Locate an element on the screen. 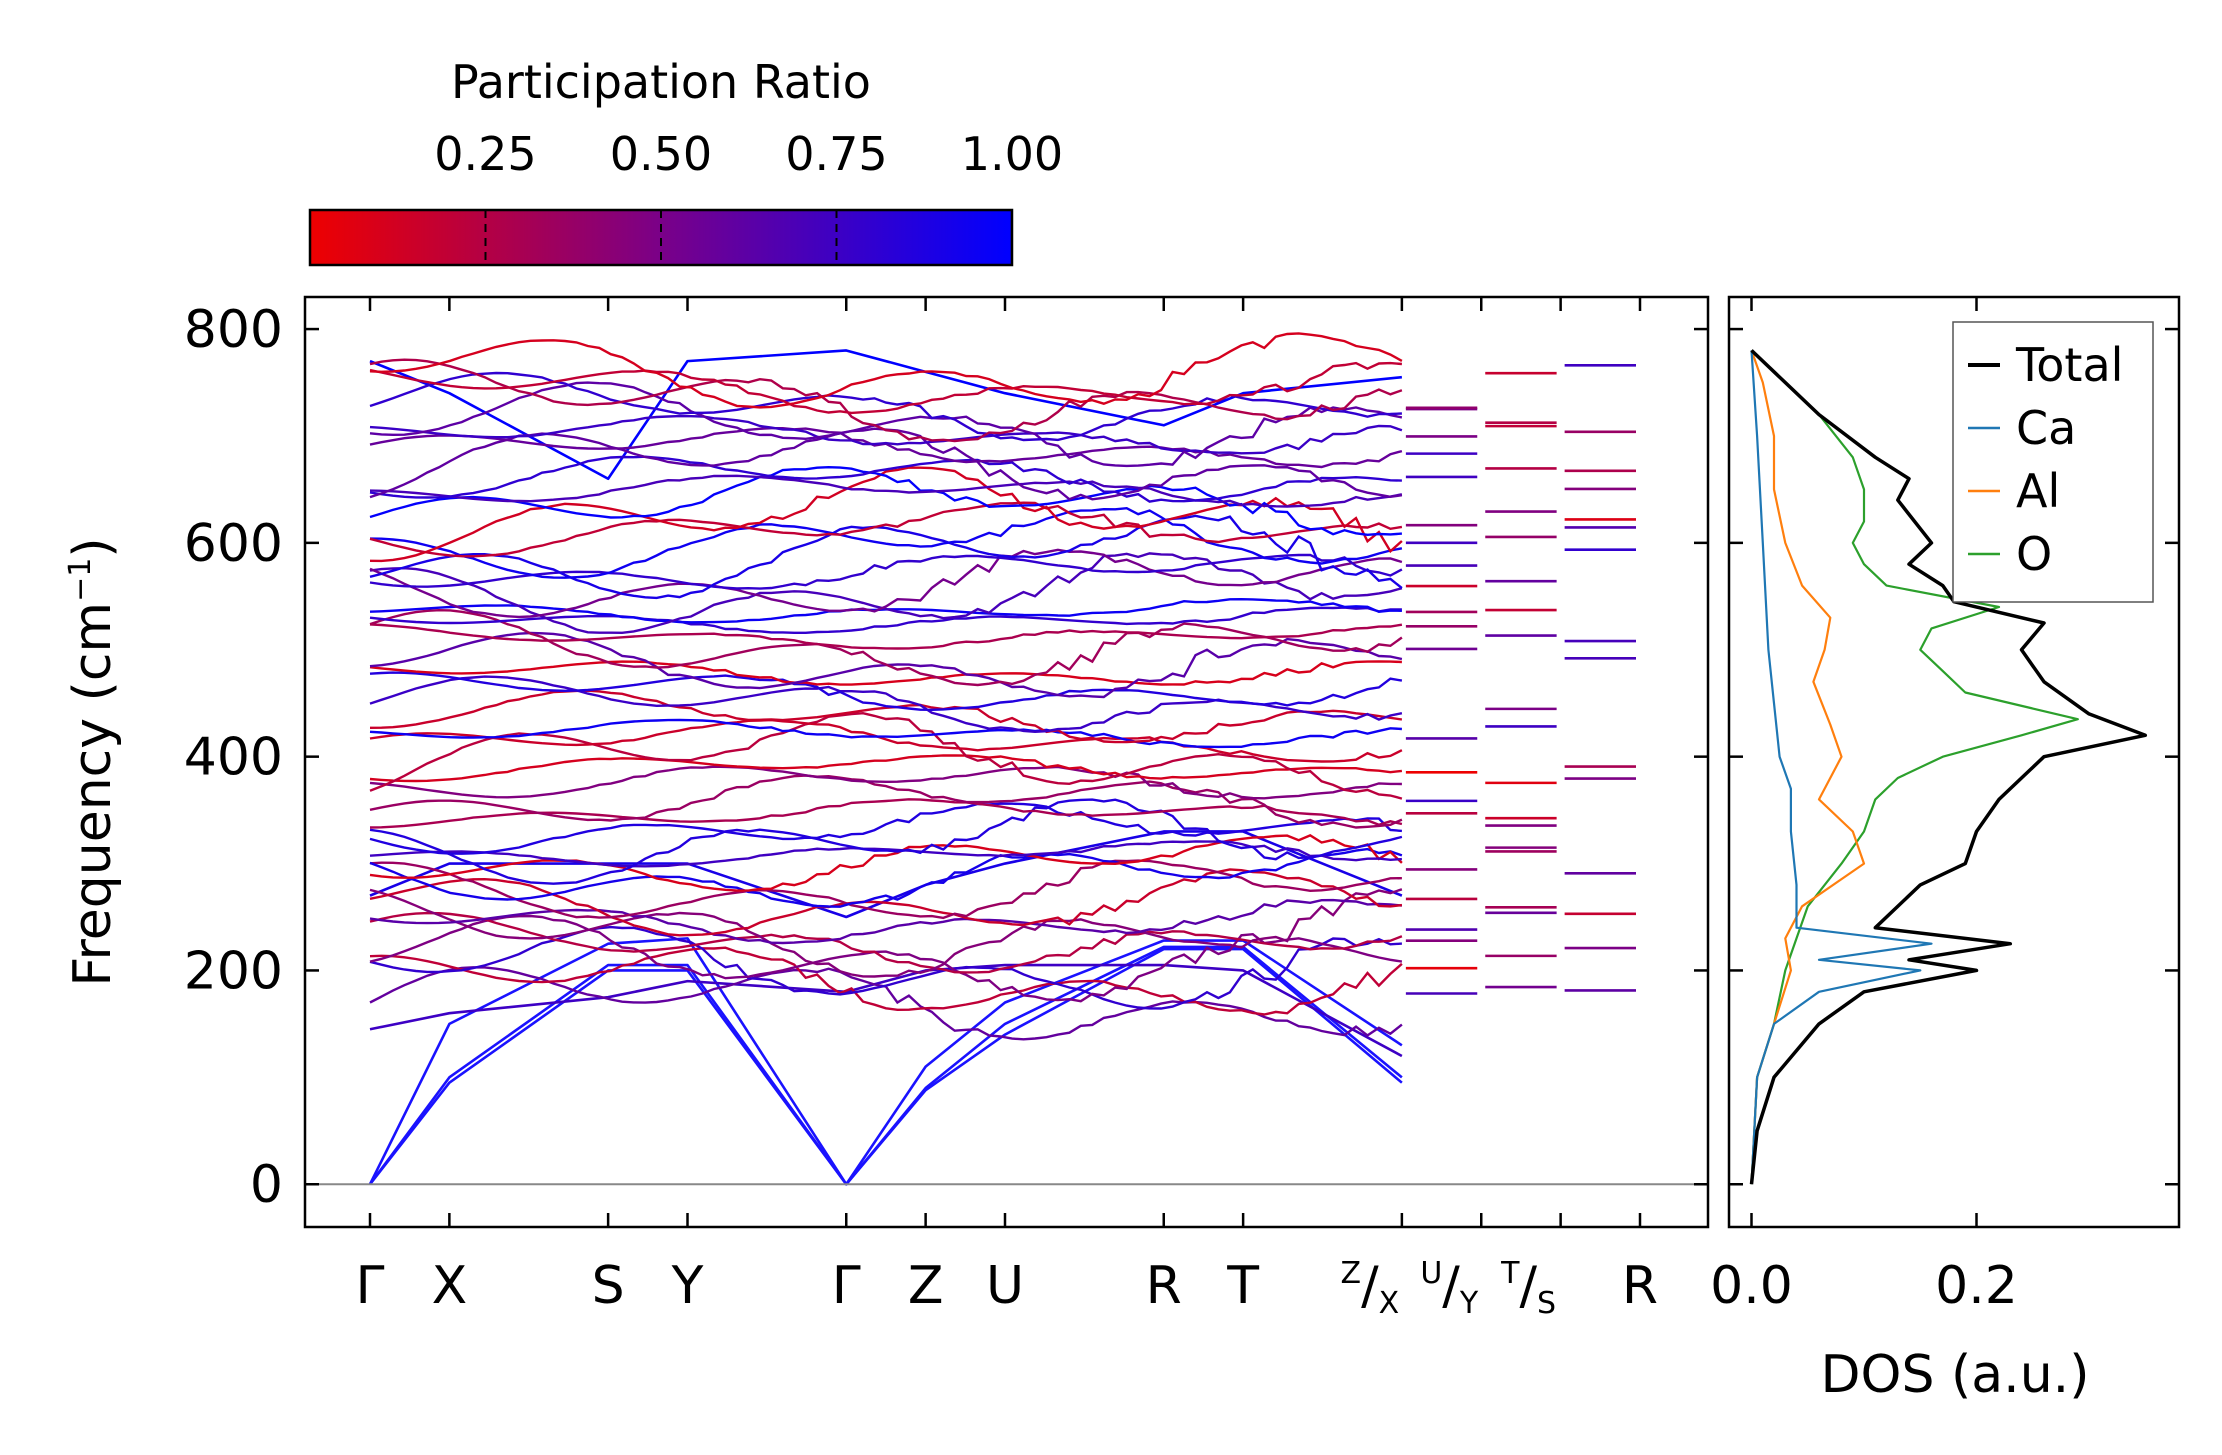  dos-lines is located at coordinates (1948, 767).